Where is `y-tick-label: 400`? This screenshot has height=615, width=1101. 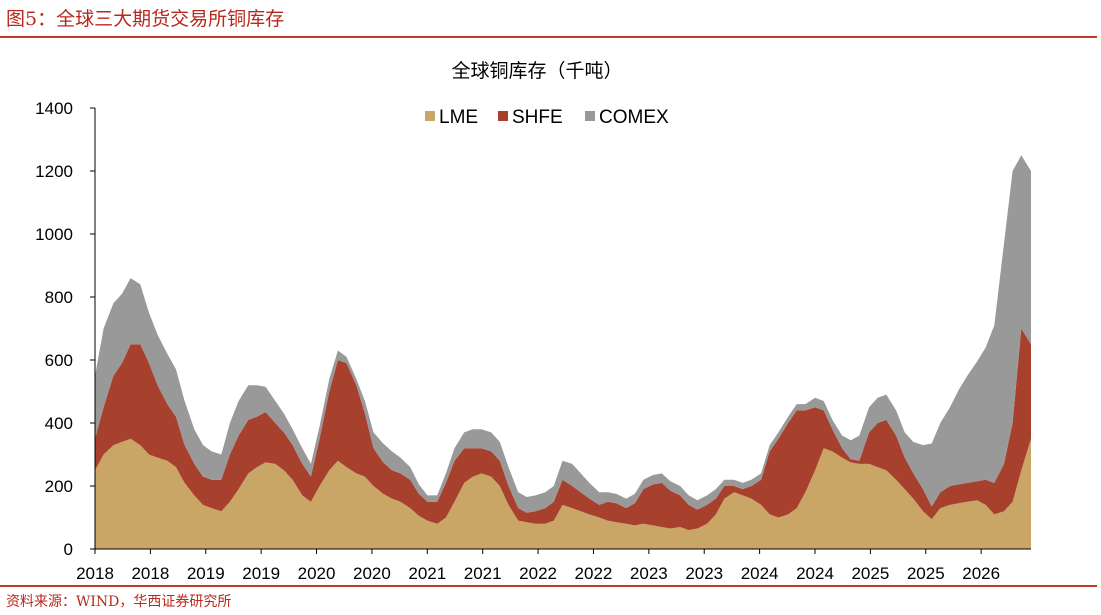
y-tick-label: 400 is located at coordinates (59, 423).